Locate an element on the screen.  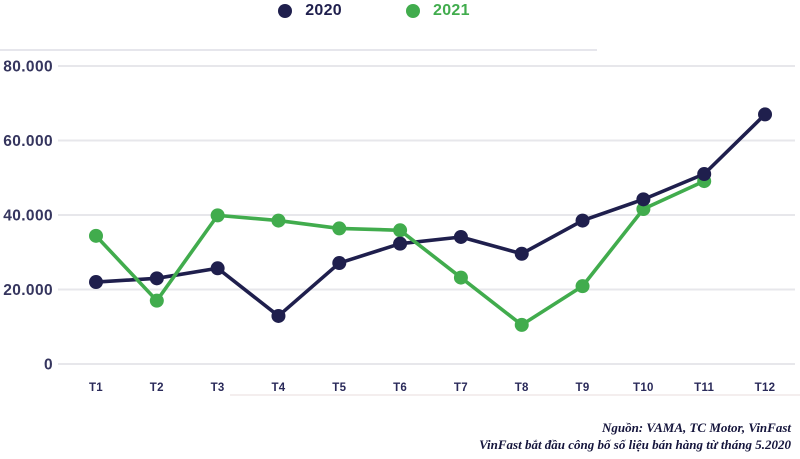
legend-label-2020: 2020 is located at coordinates (323, 10).